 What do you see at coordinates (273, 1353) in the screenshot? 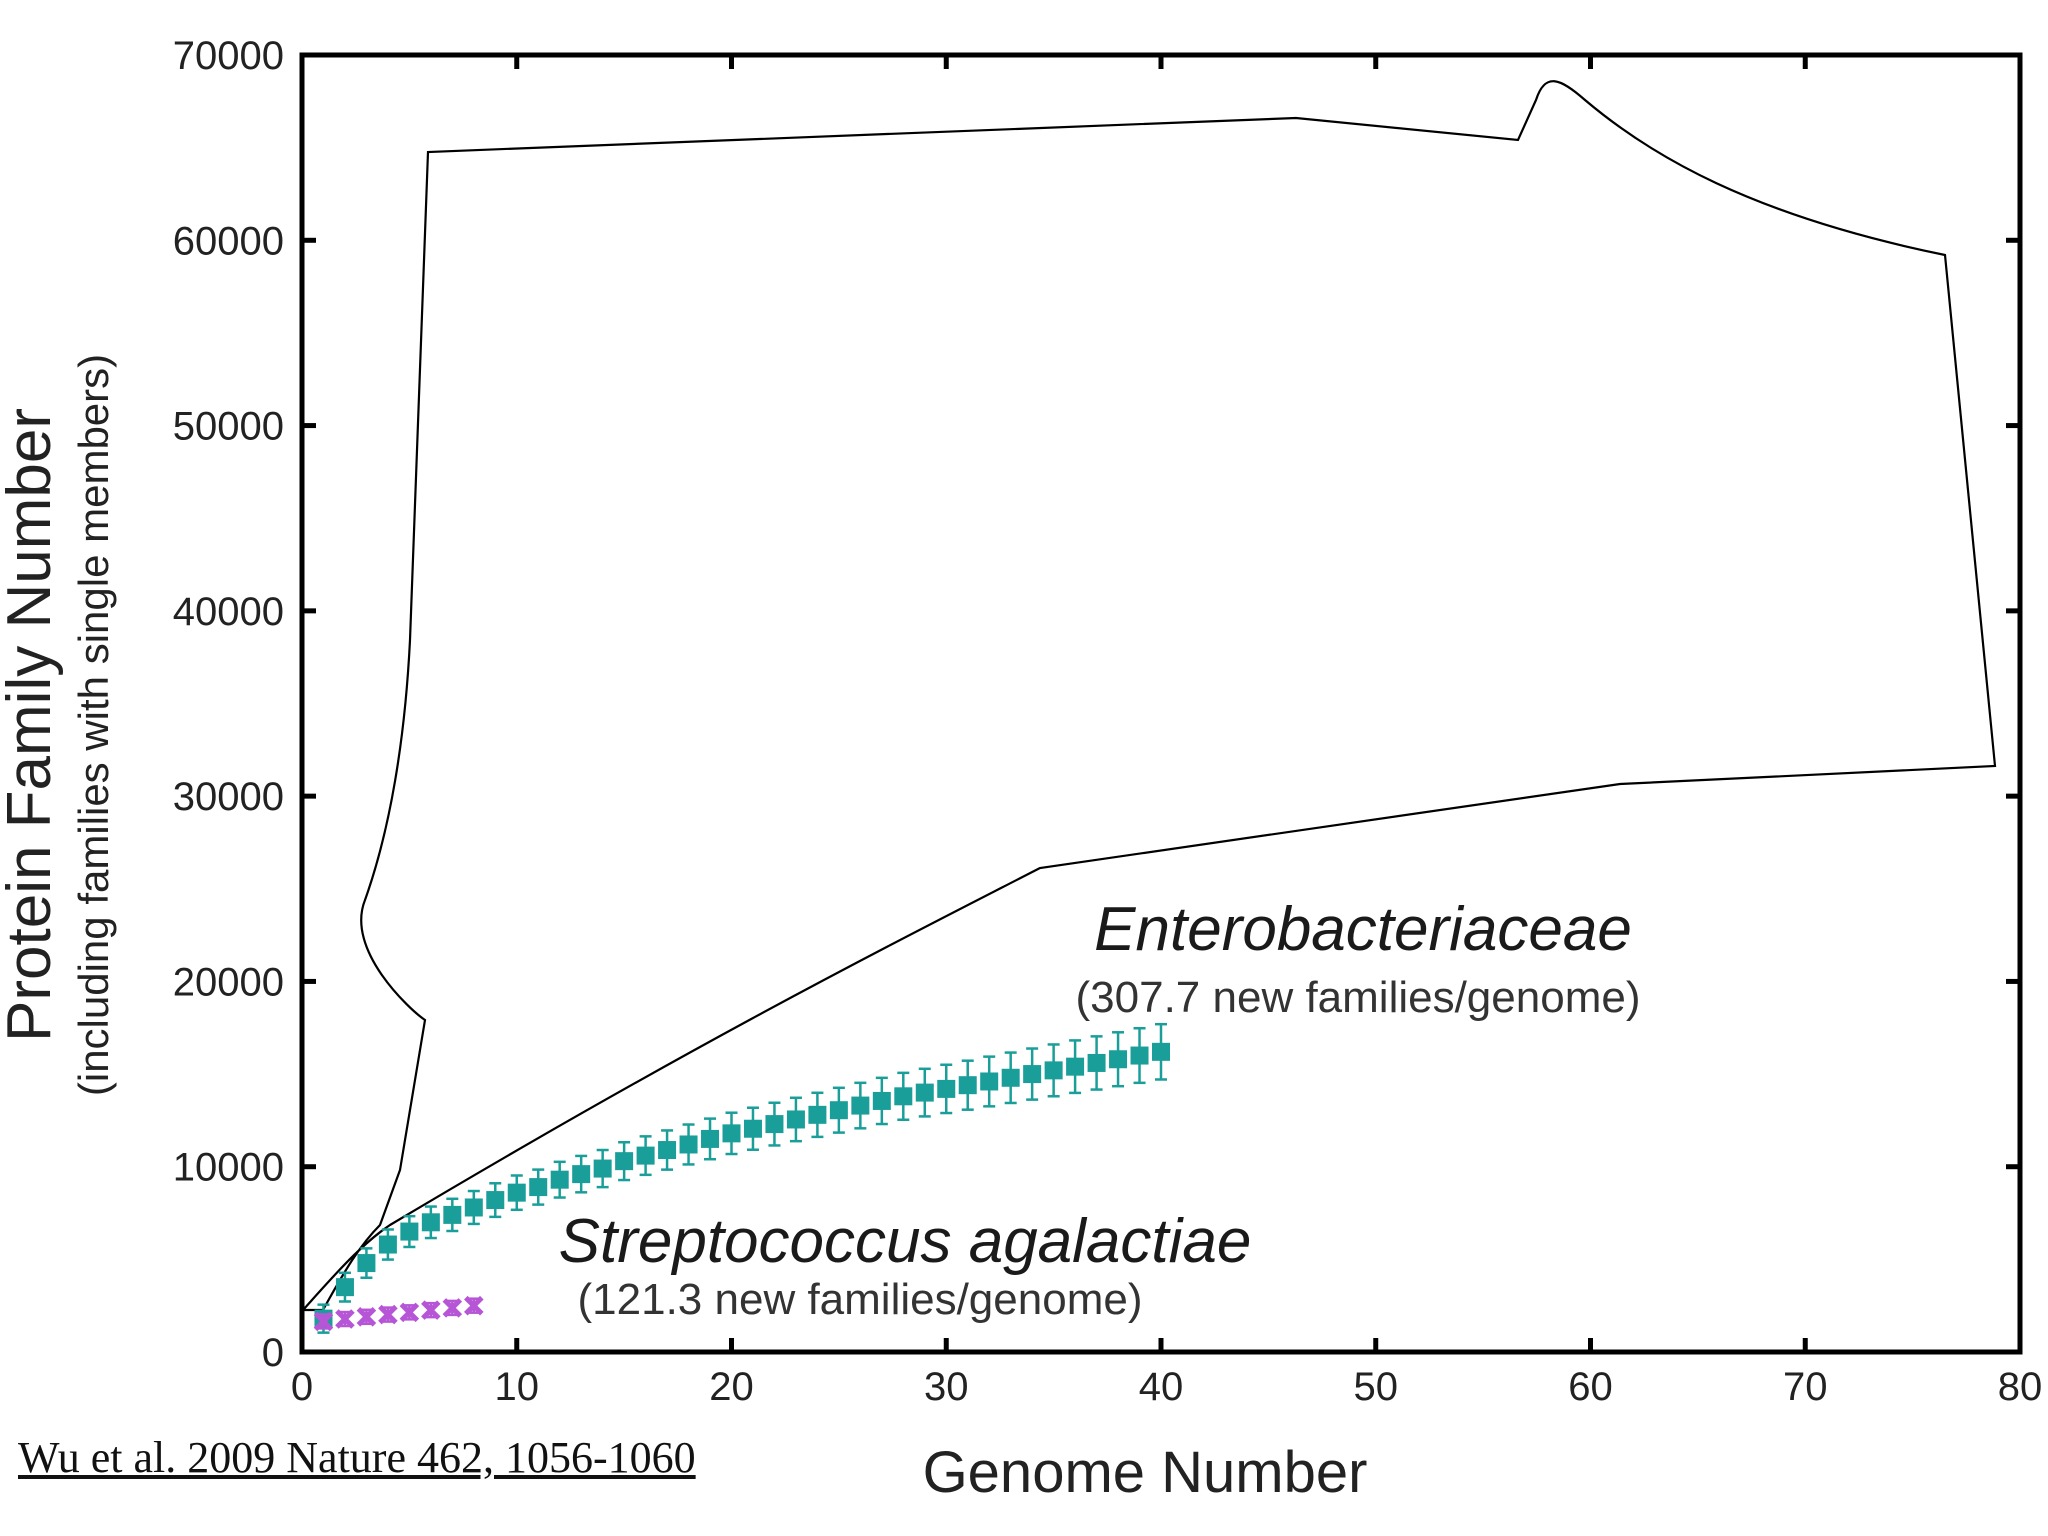
I see `y-tick-label: 0` at bounding box center [273, 1353].